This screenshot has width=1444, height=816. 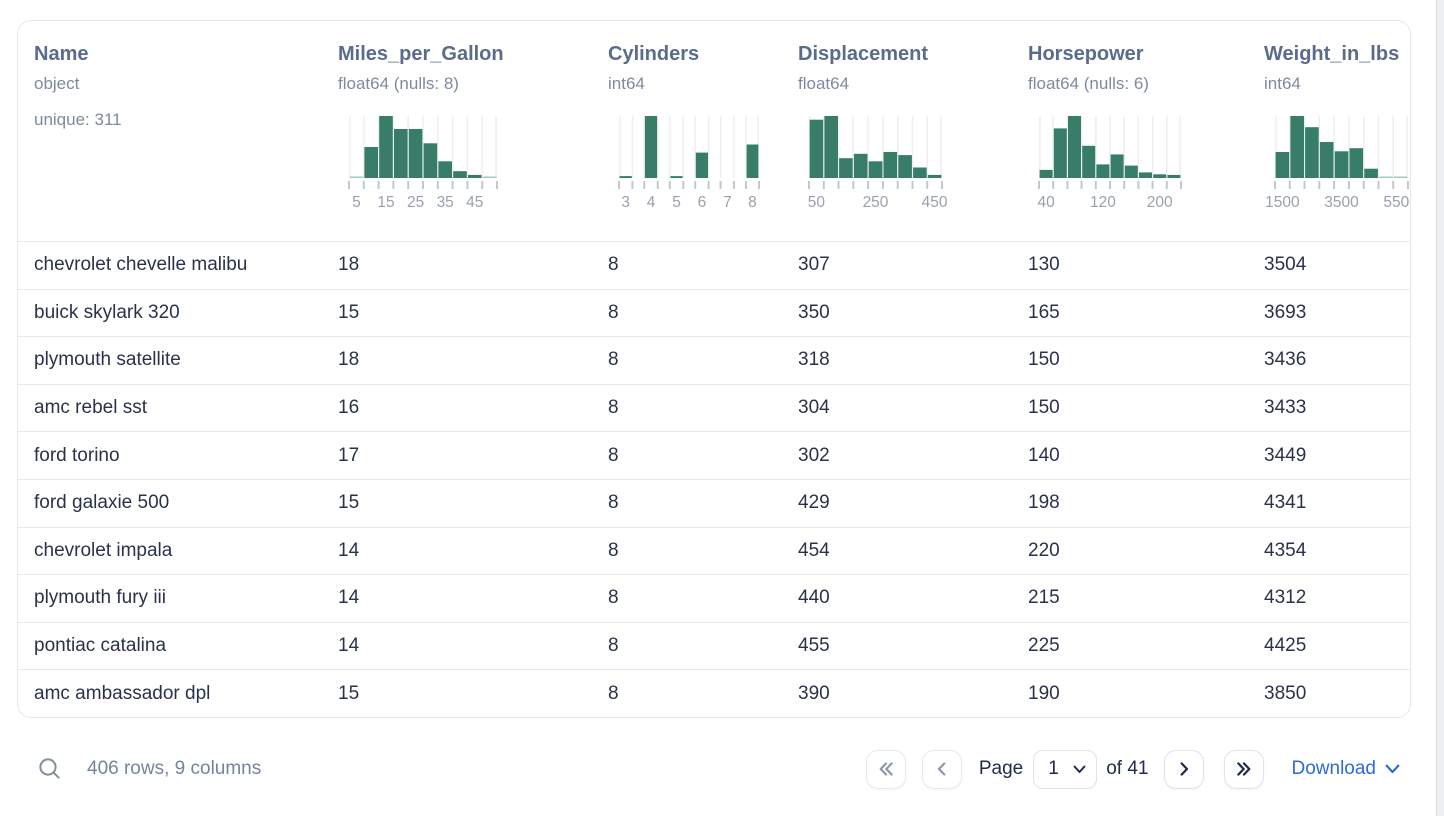 I want to click on search-button, so click(x=50, y=769).